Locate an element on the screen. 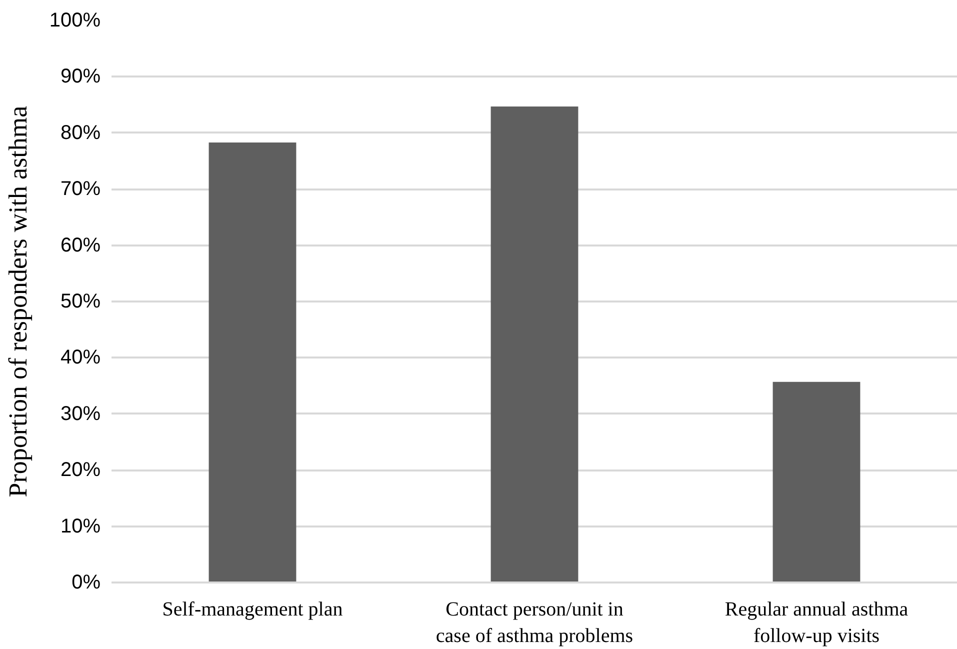  y-tick-label: 30% is located at coordinates (80, 413).